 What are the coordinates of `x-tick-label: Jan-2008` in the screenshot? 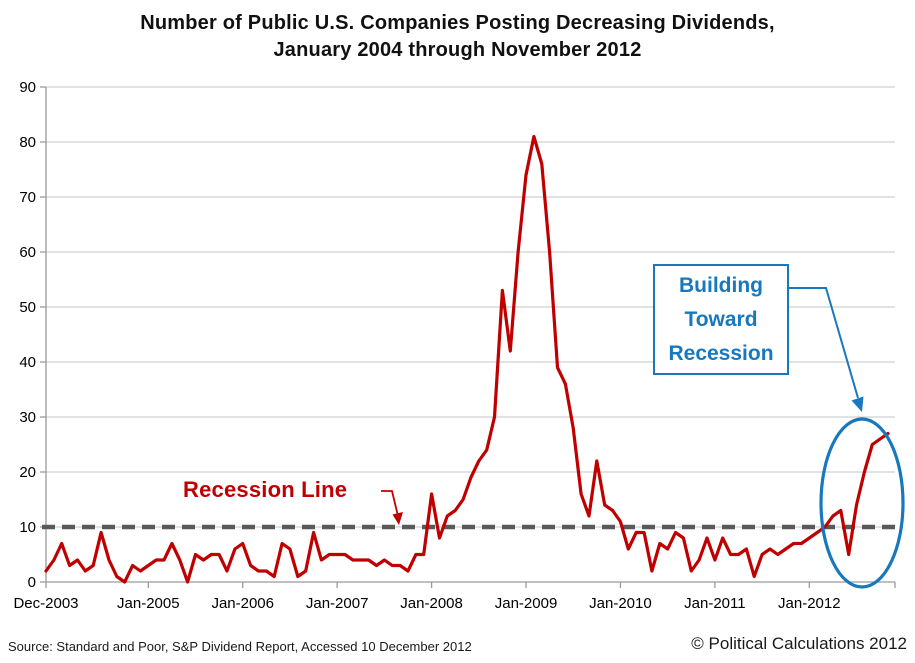 It's located at (431, 603).